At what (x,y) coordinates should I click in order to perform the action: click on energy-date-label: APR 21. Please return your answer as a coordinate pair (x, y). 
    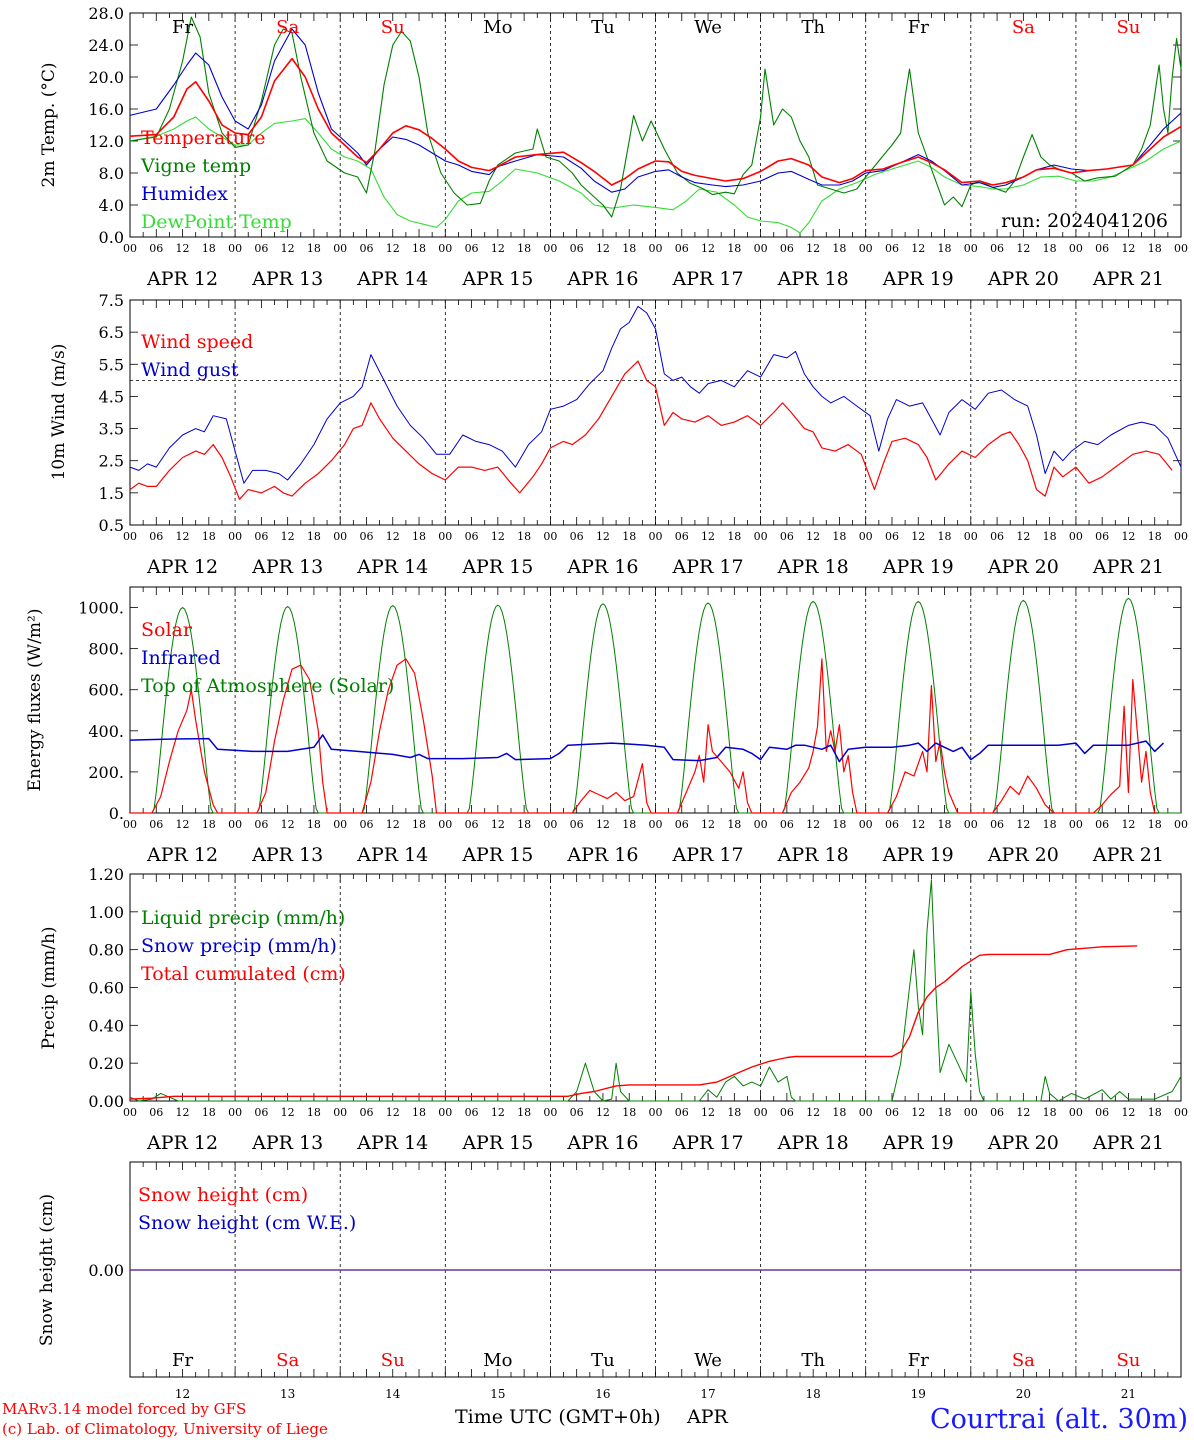
    Looking at the image, I should click on (1128, 855).